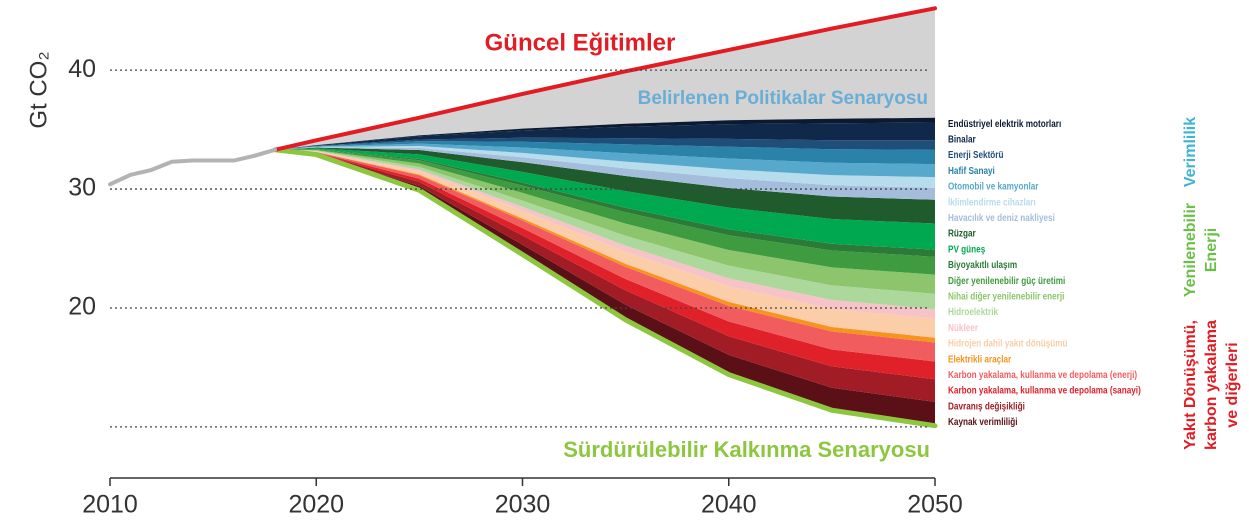  Describe the element at coordinates (983, 421) in the screenshot. I see `legend-label: Kaynak verimliliği` at that location.